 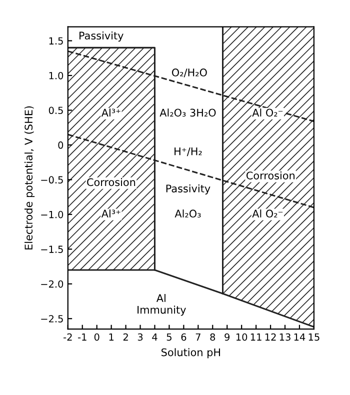 What do you see at coordinates (162, 305) in the screenshot?
I see `annotation: Al Immunity` at bounding box center [162, 305].